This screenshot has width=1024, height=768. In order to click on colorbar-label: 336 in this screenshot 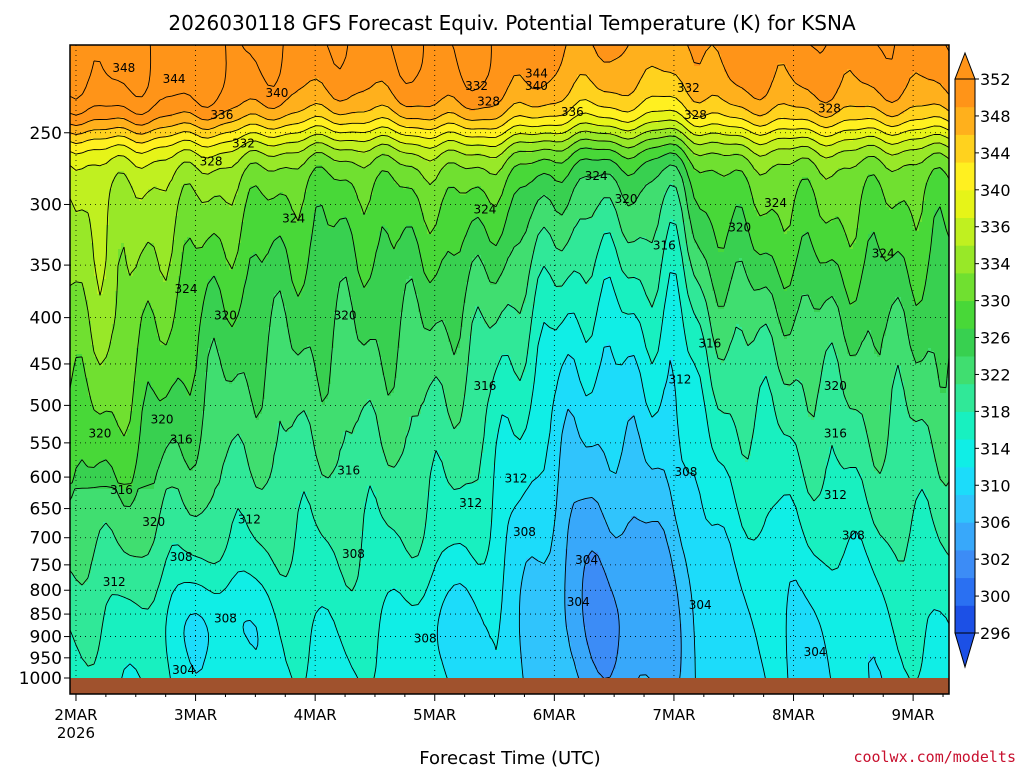, I will do `click(995, 227)`.